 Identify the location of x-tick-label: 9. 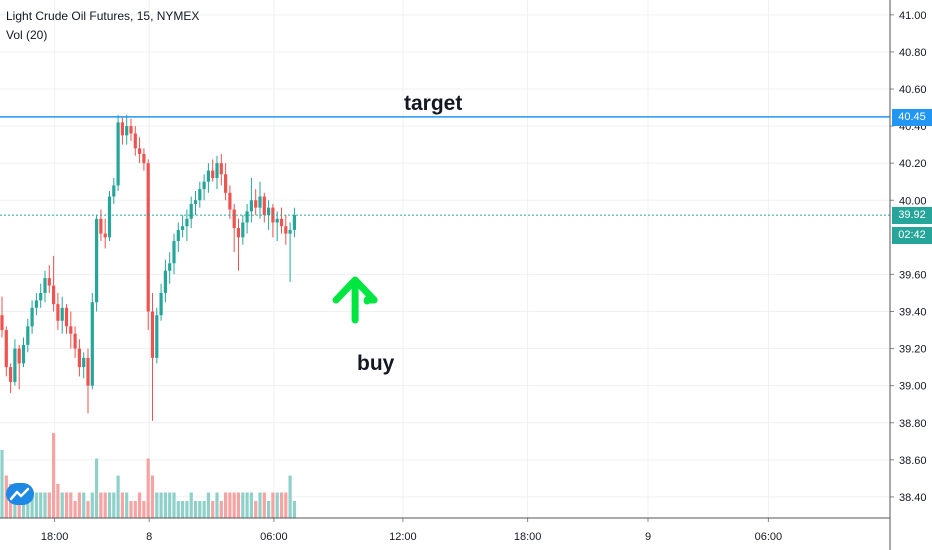
(648, 537).